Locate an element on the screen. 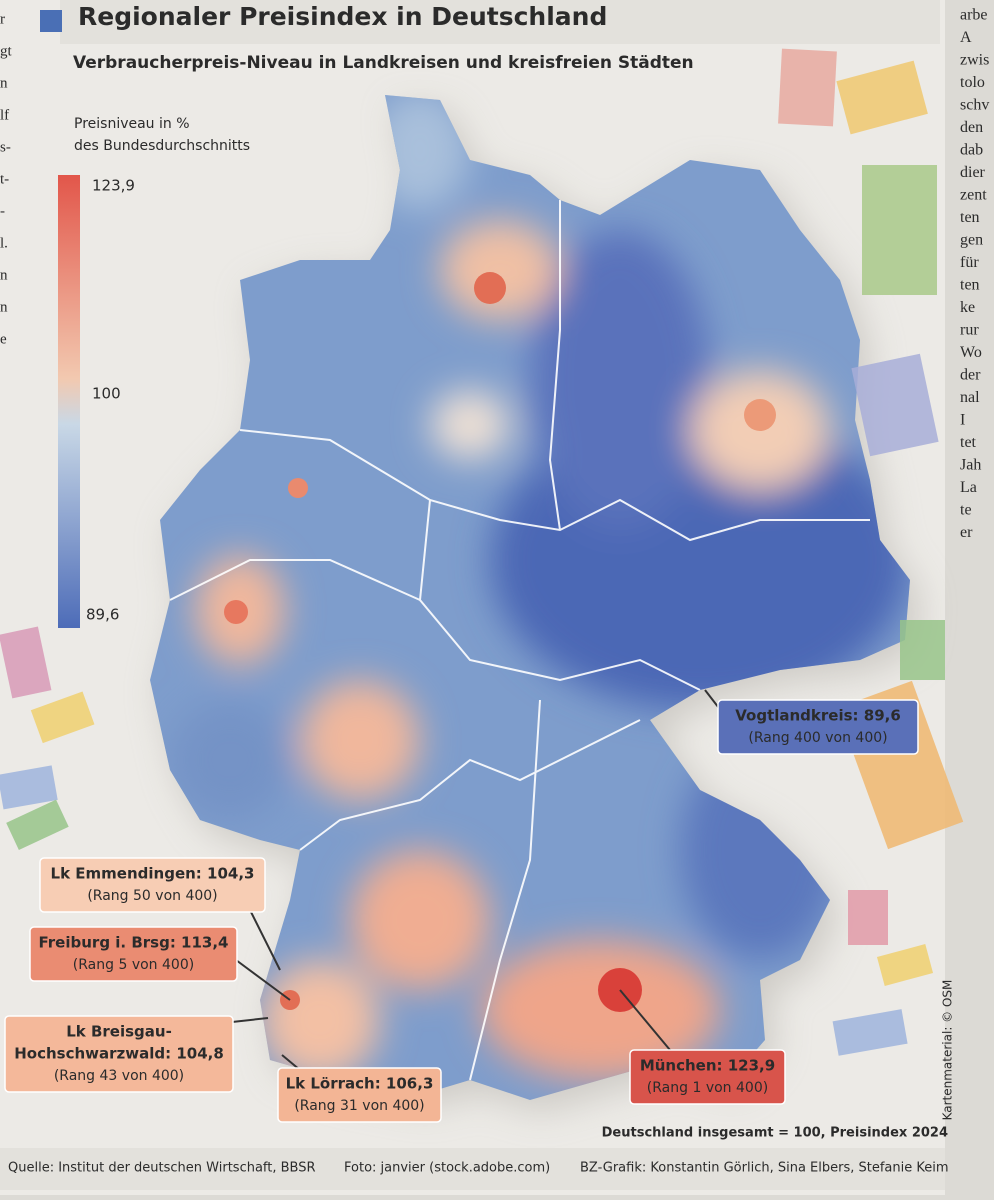  column-fragment: Jah is located at coordinates (970, 465).